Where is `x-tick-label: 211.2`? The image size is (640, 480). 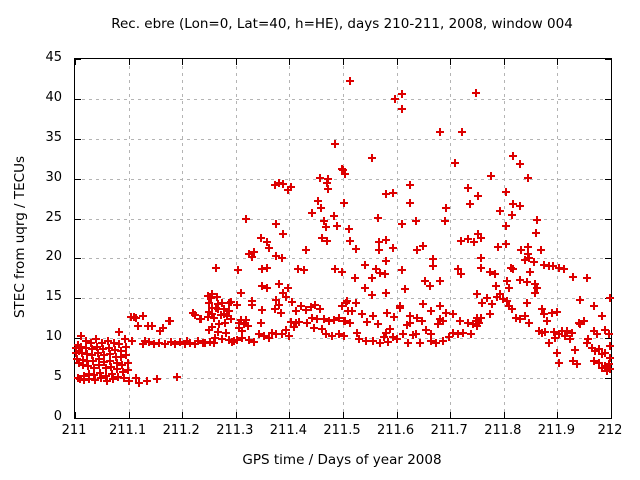 x-tick-label: 211.2 is located at coordinates (181, 430).